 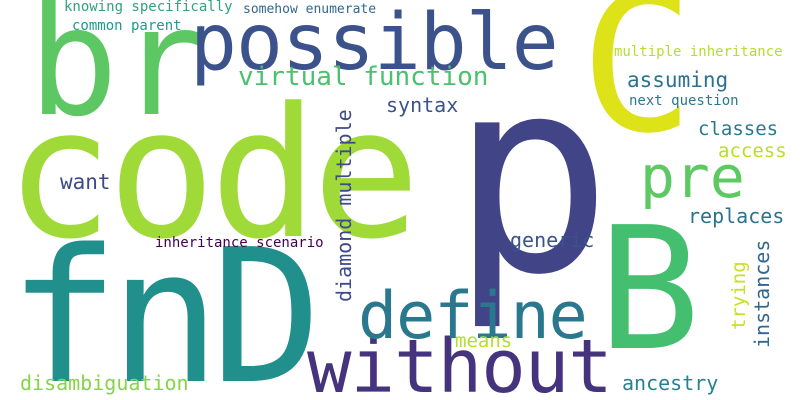 What do you see at coordinates (239, 243) in the screenshot?
I see `word-inheritance-scenario: inheritance scenario` at bounding box center [239, 243].